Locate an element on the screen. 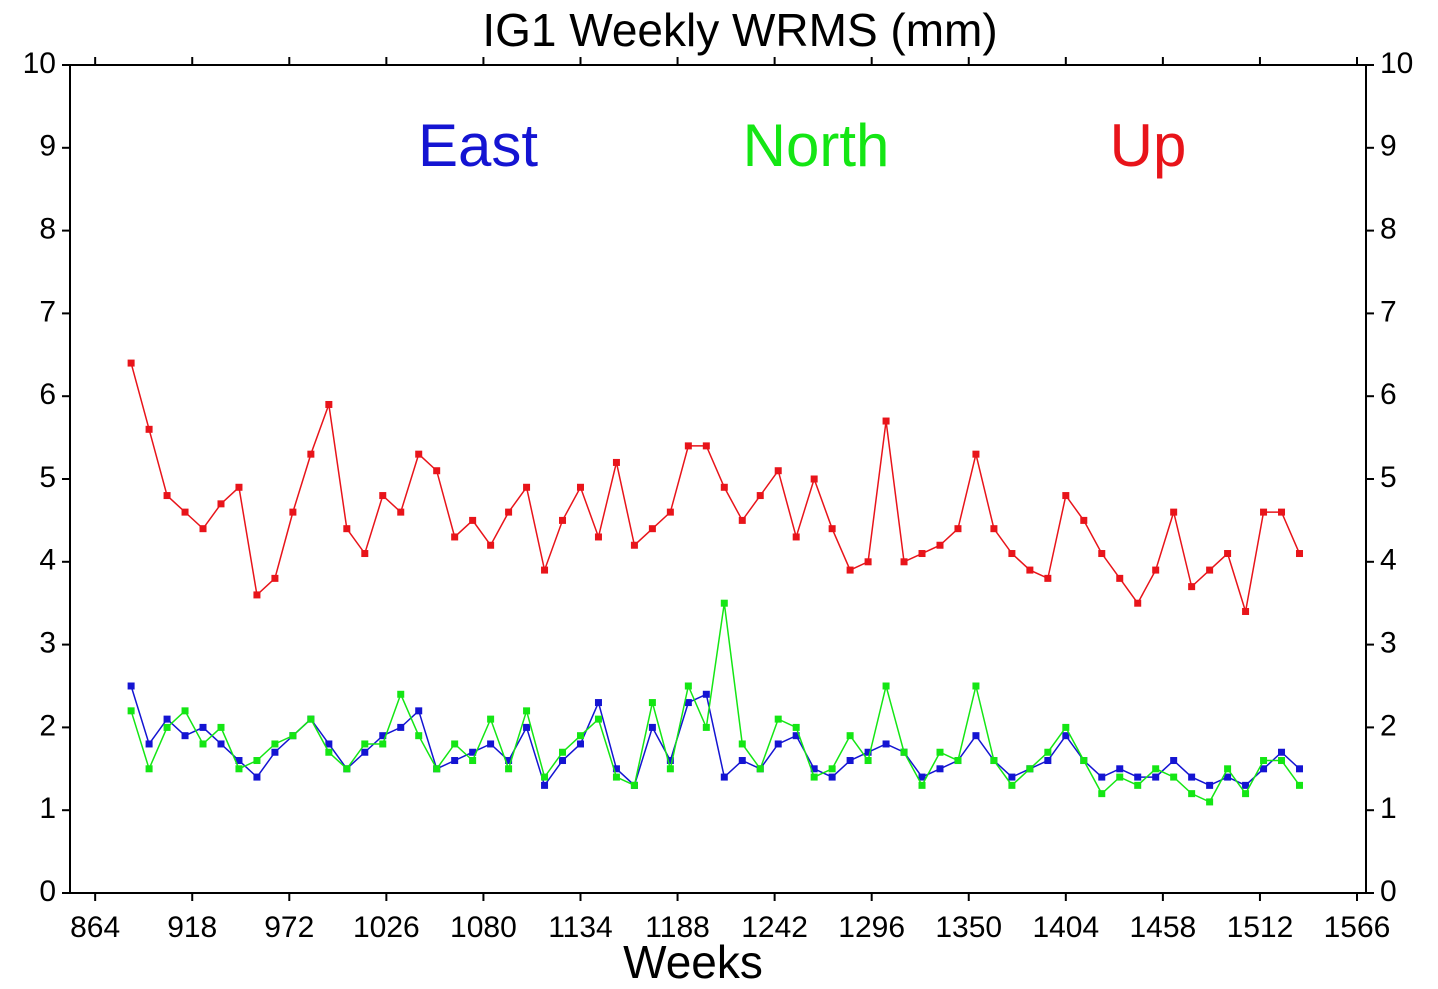 This screenshot has height=989, width=1438. y-tick-label-right: 1 is located at coordinates (1388, 808).